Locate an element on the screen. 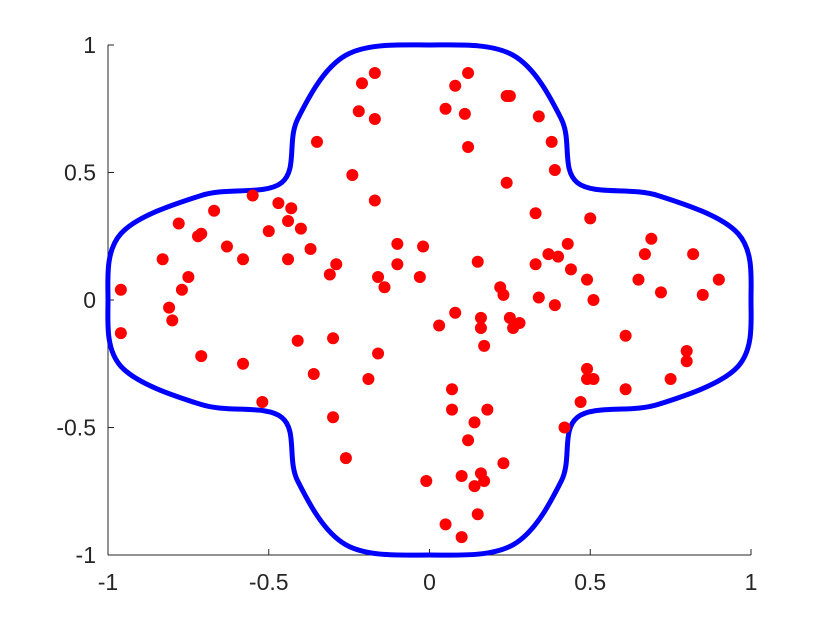 The height and width of the screenshot is (623, 830). x-tick-label: 0 is located at coordinates (429, 582).